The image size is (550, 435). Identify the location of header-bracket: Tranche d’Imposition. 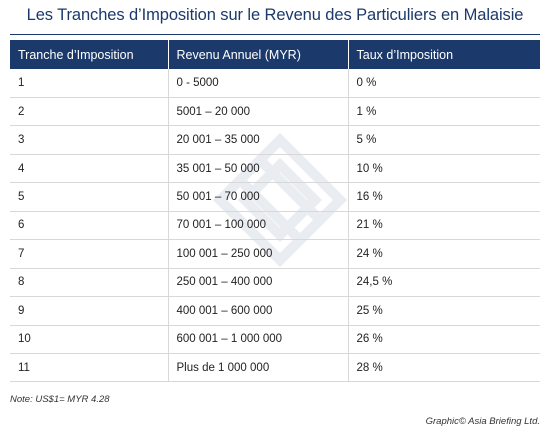
(89, 54).